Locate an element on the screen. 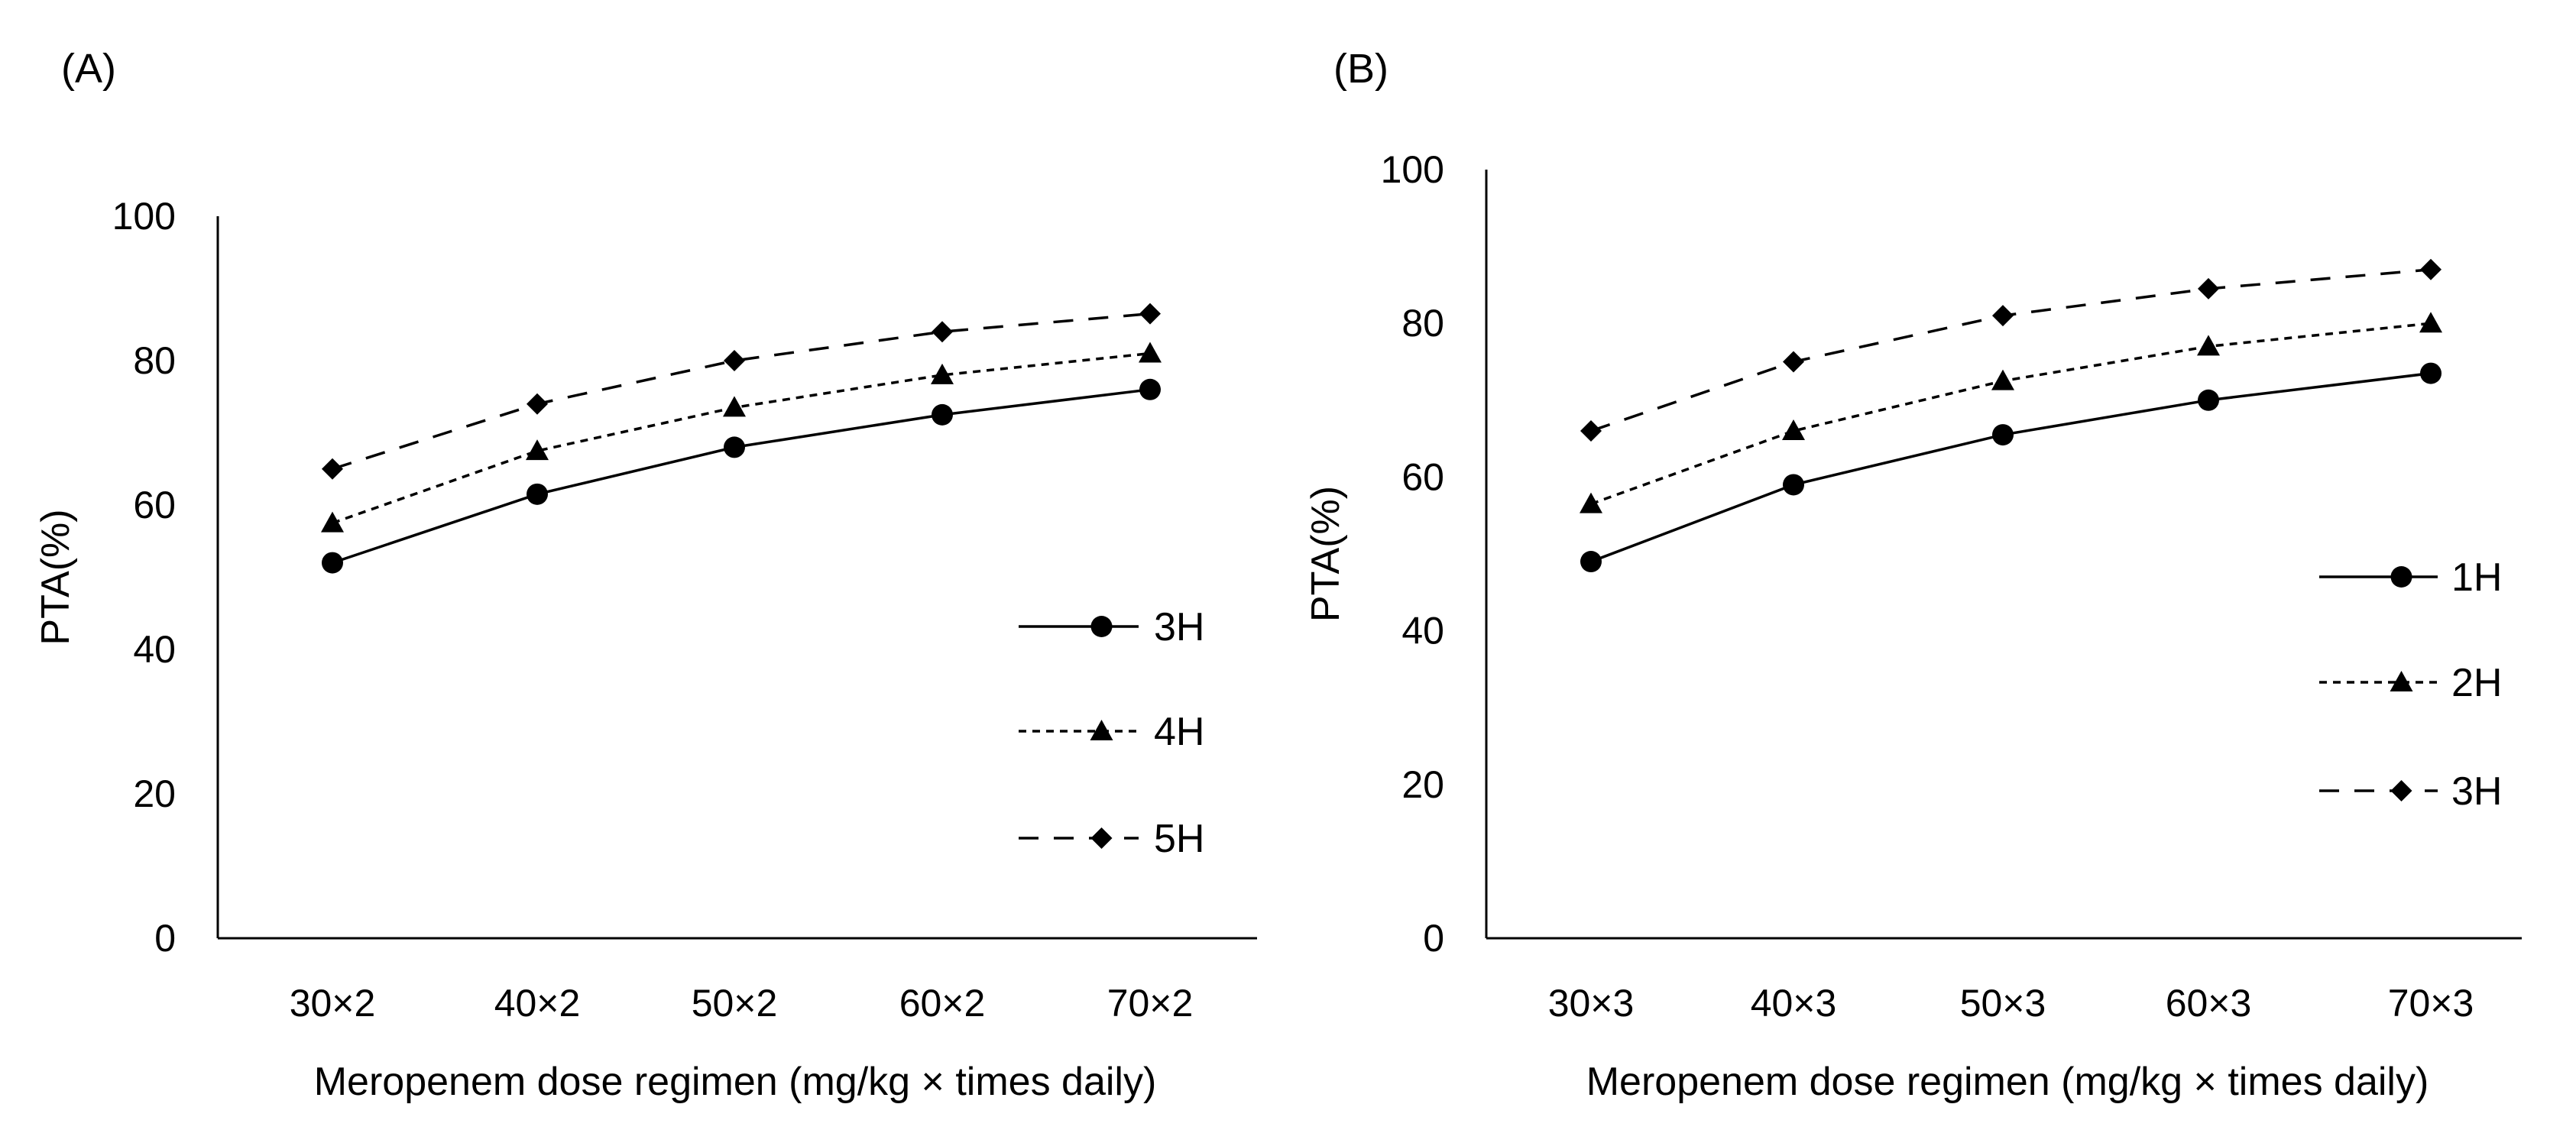 The image size is (2576, 1130). chart-1-y-tick-label: 20 is located at coordinates (155, 793).